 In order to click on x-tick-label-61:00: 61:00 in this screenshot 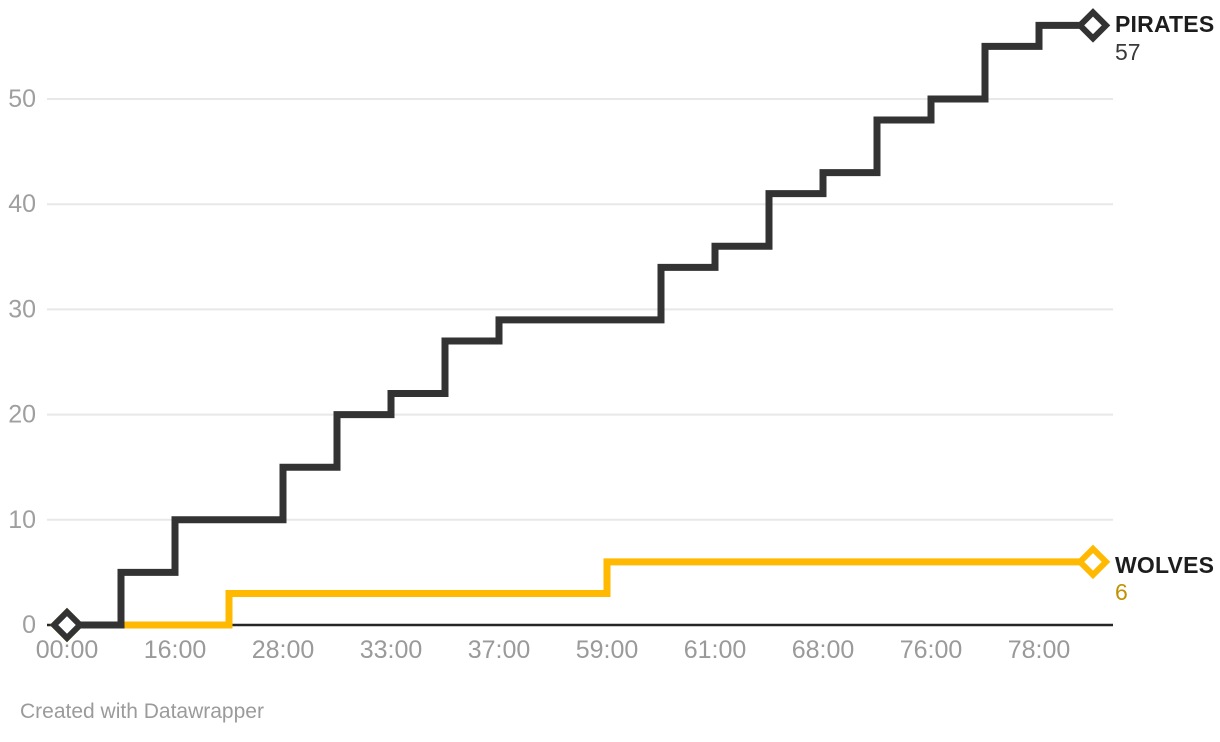, I will do `click(715, 650)`.